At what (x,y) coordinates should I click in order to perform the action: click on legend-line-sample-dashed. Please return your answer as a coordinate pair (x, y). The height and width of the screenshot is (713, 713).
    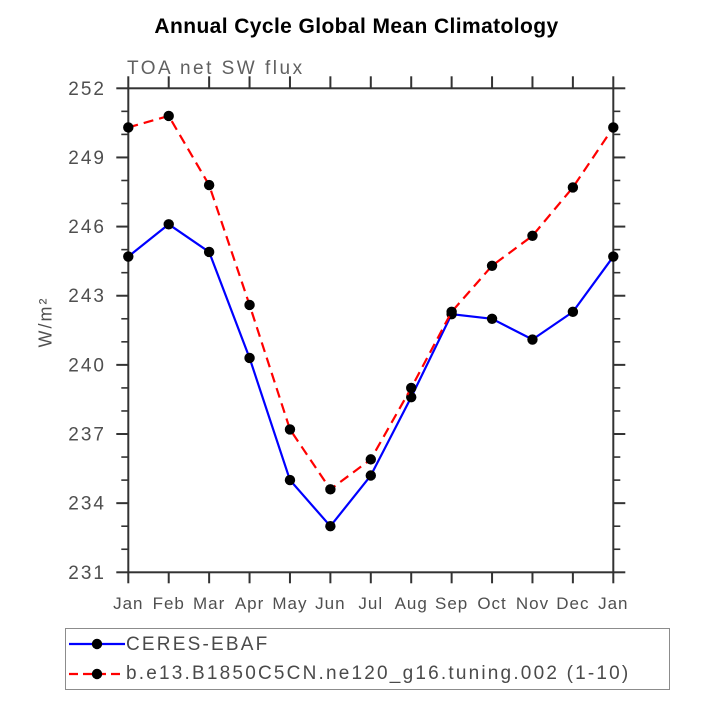
    Looking at the image, I should click on (97, 673).